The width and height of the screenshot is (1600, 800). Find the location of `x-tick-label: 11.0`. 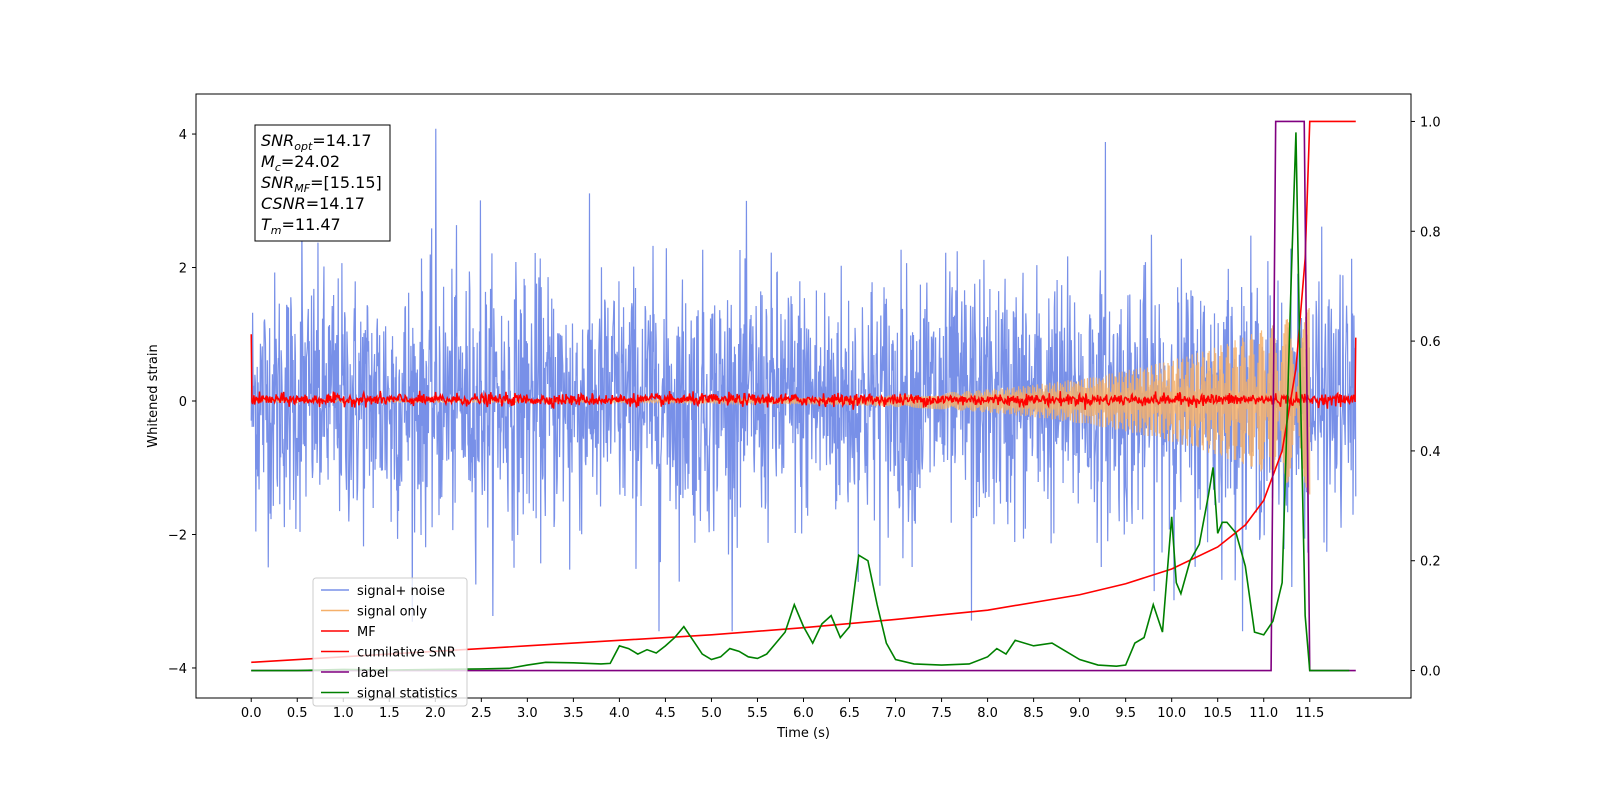

x-tick-label: 11.0 is located at coordinates (1263, 713).